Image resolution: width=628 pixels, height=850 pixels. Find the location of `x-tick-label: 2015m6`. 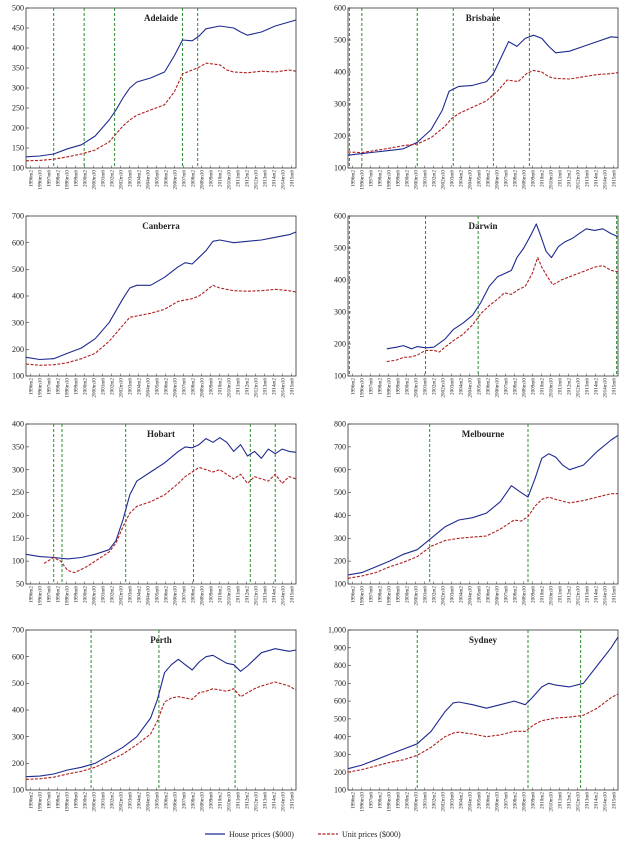

x-tick-label: 2015m6 is located at coordinates (292, 386).